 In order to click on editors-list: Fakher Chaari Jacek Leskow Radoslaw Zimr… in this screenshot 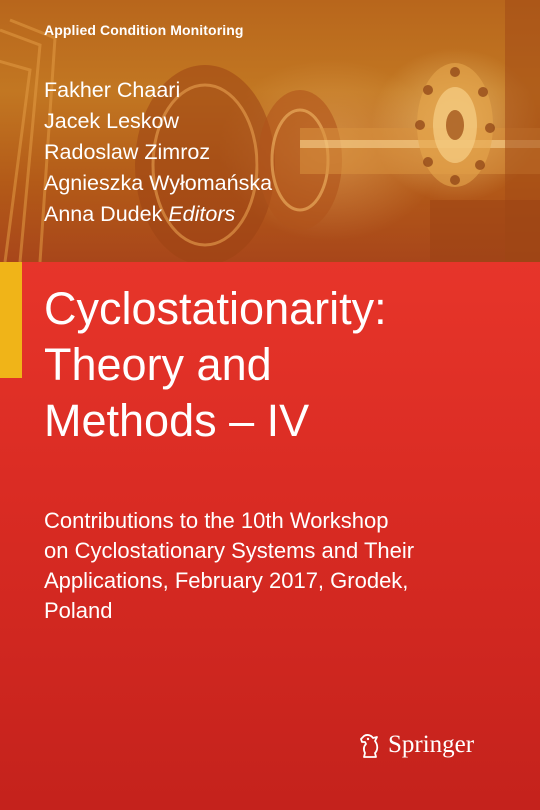, I will do `click(158, 152)`.